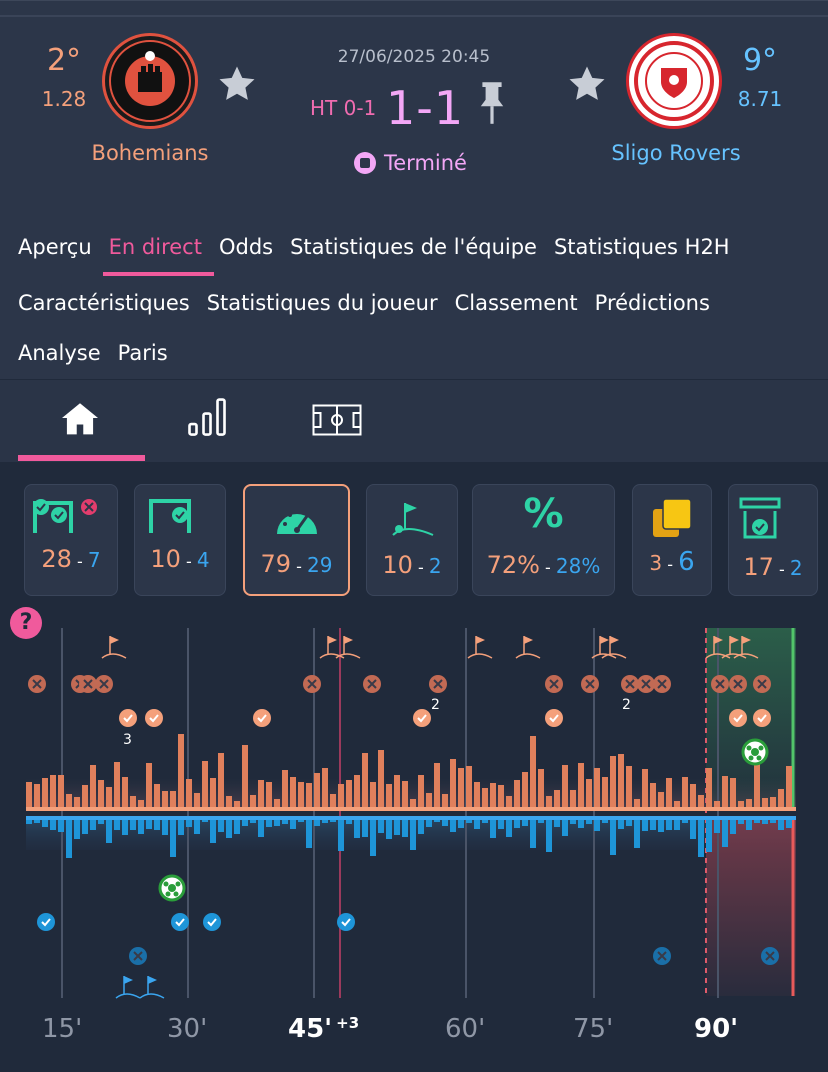 This screenshot has width=828, height=1072. Describe the element at coordinates (492, 103) in the screenshot. I see `pin-icon` at that location.